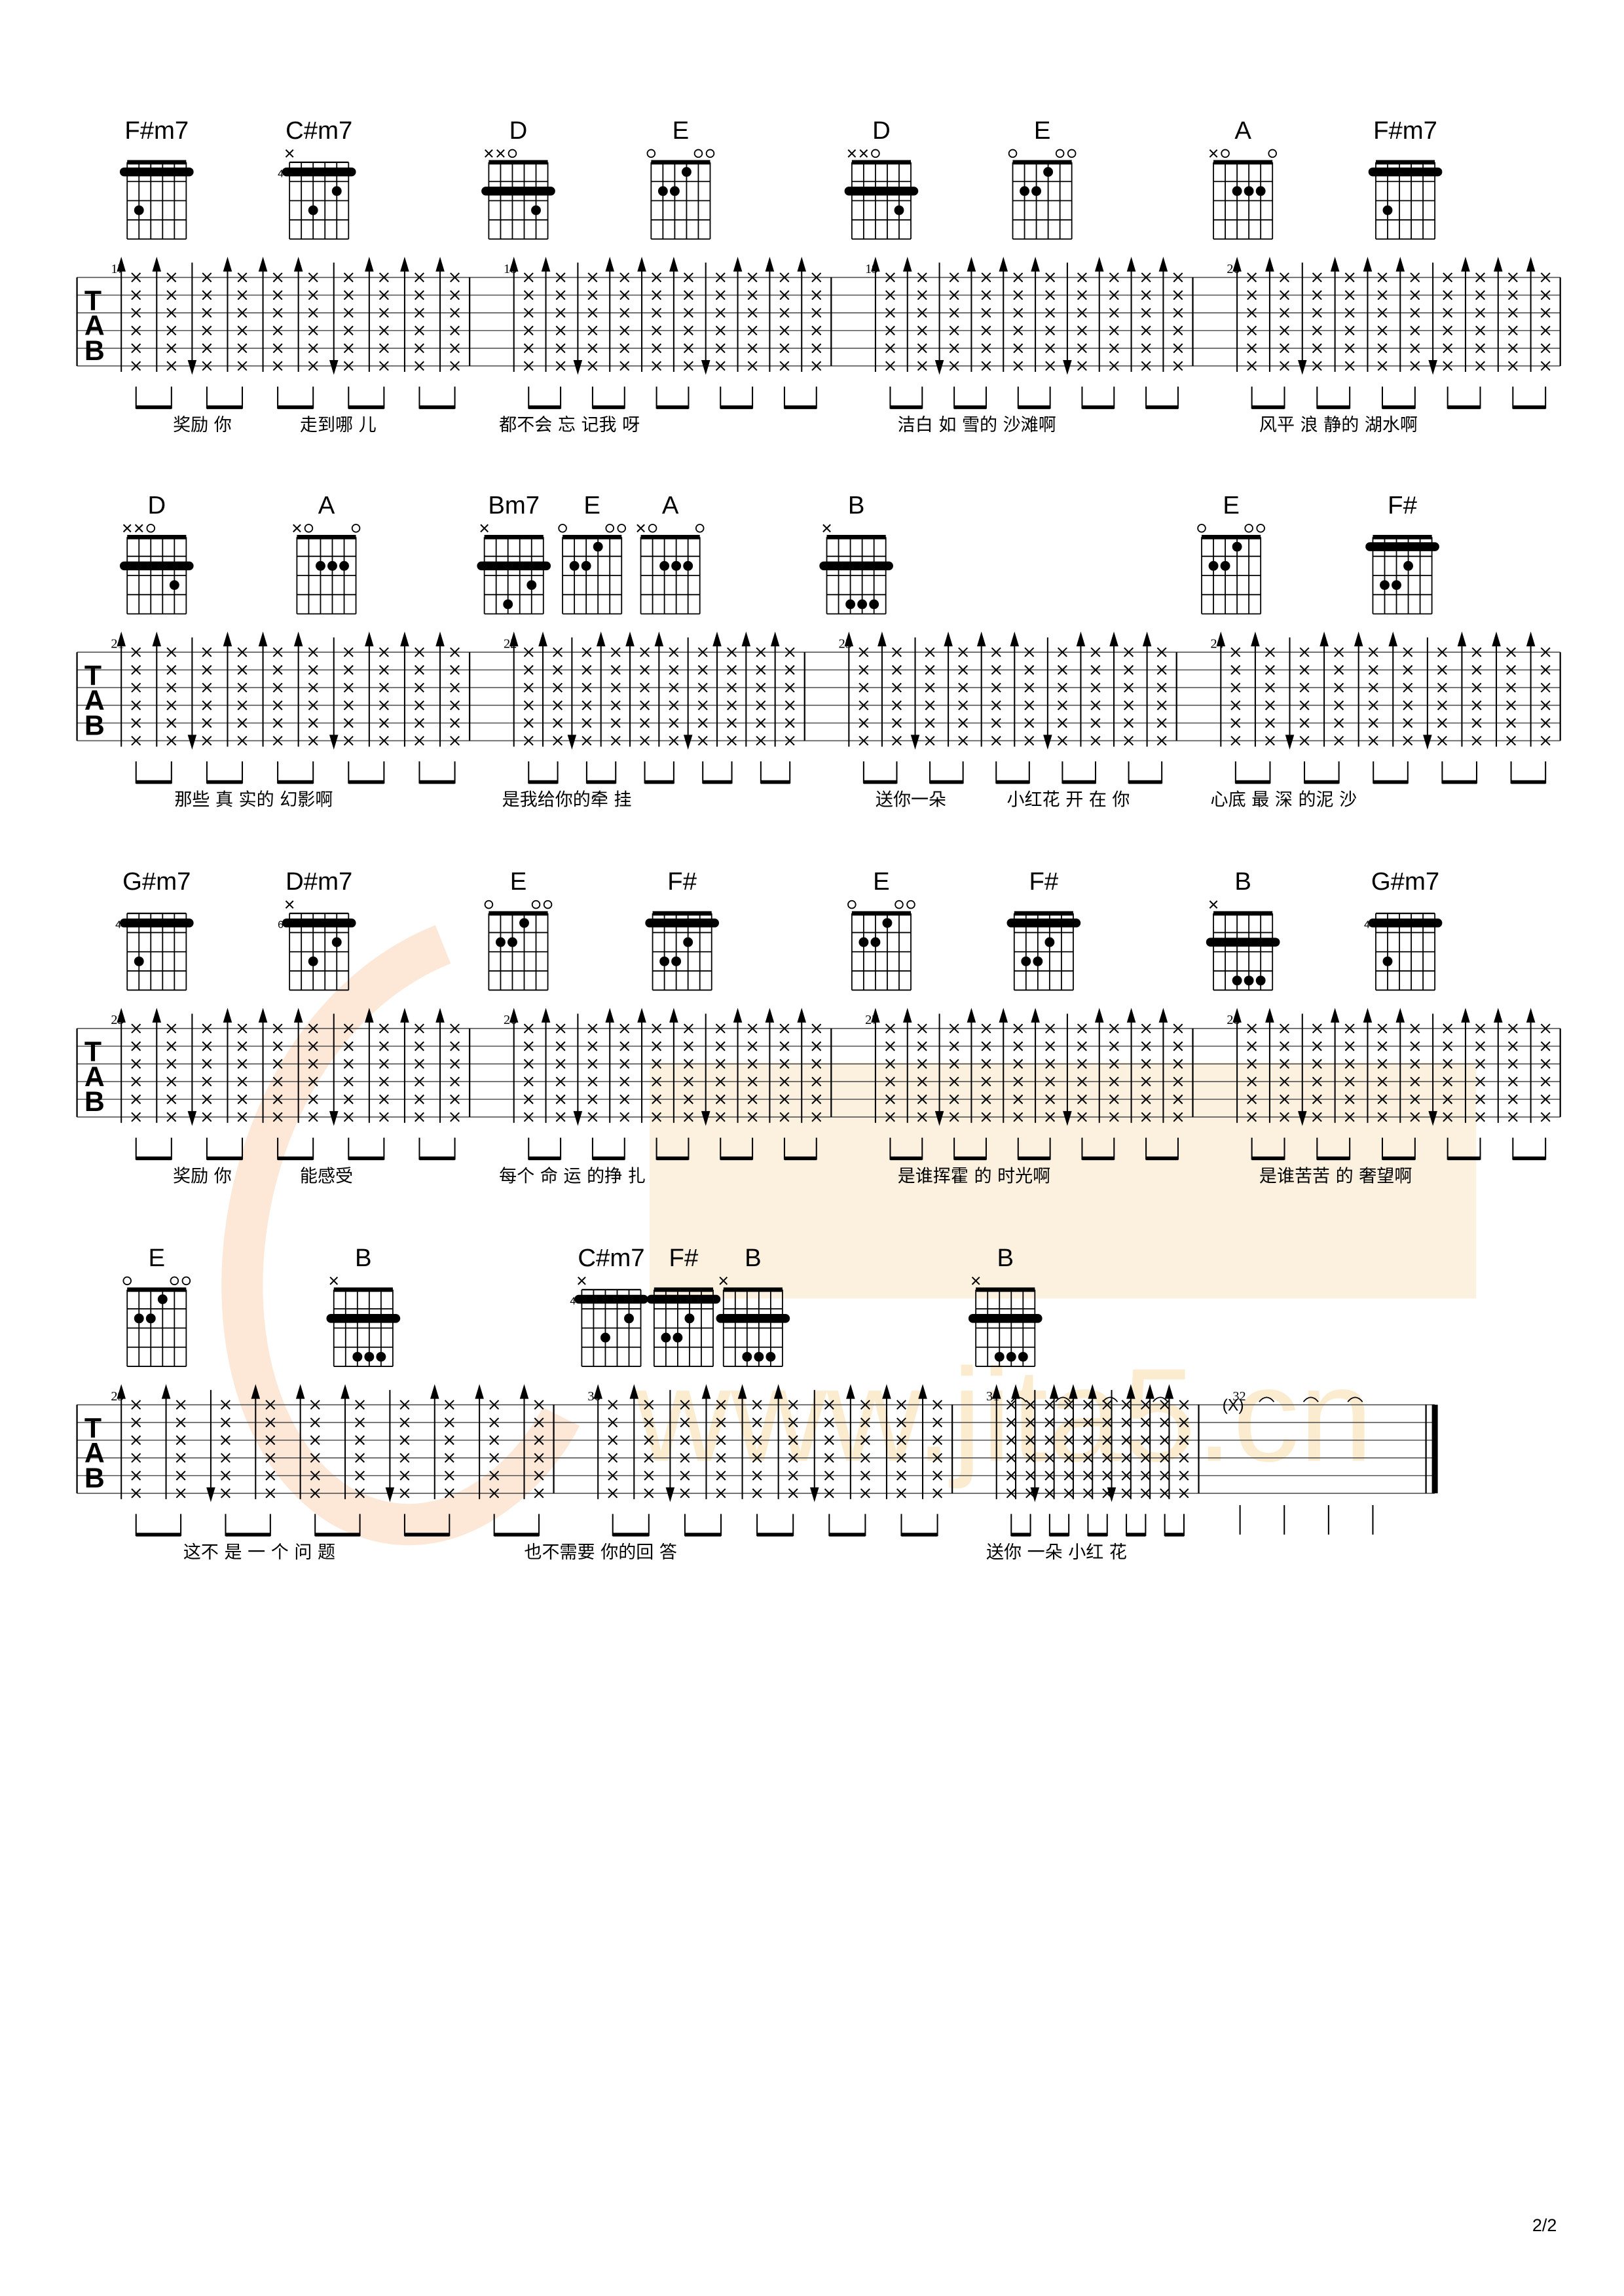 This screenshot has height=2296, width=1624. What do you see at coordinates (977, 425) in the screenshot?
I see `lyric: 洁白 如 雪的 沙滩啊` at bounding box center [977, 425].